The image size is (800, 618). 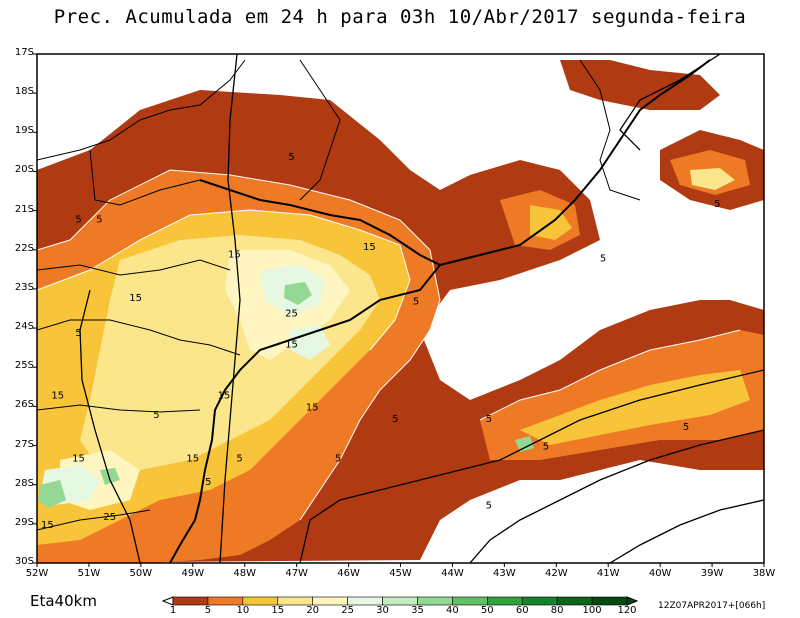 I want to click on model-label: Eta40km, so click(x=63, y=601).